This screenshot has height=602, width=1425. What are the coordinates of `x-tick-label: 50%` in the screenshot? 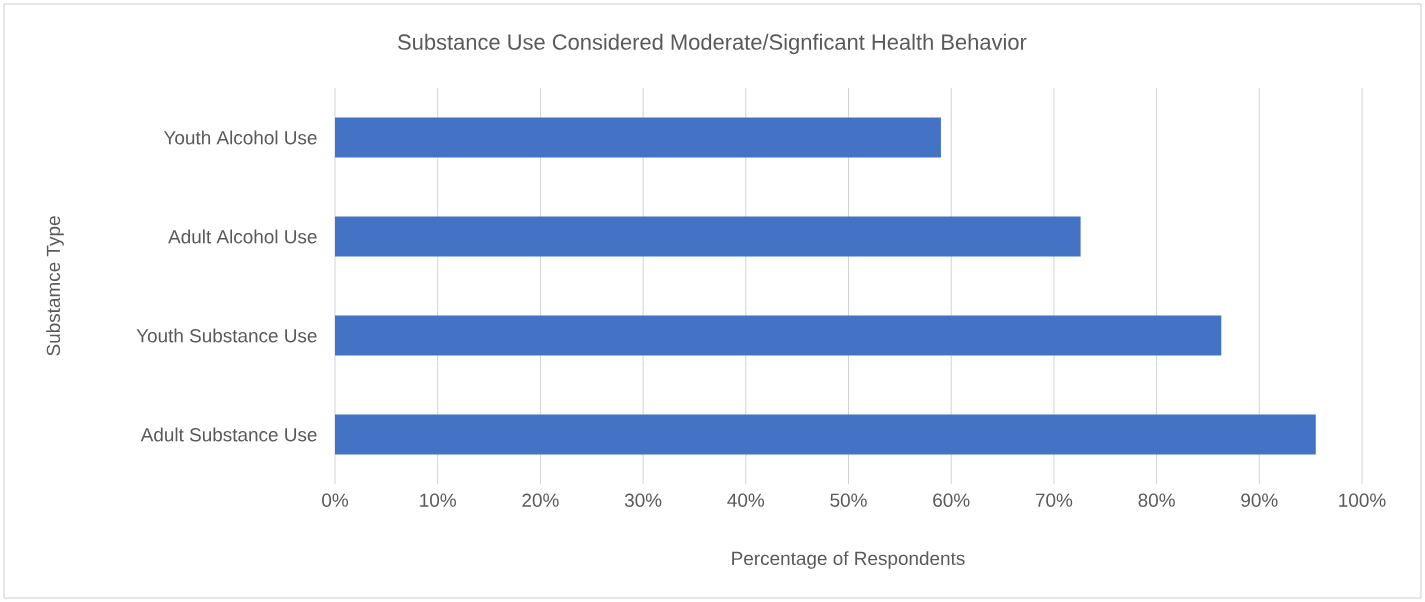 It's located at (848, 500).